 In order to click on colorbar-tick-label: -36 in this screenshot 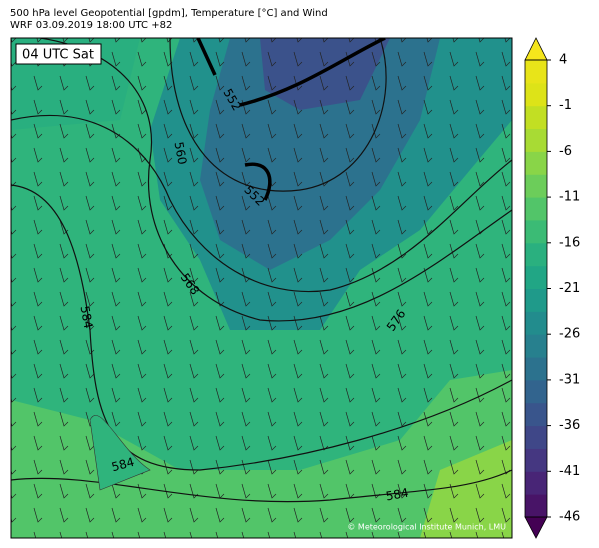, I will do `click(569, 425)`.